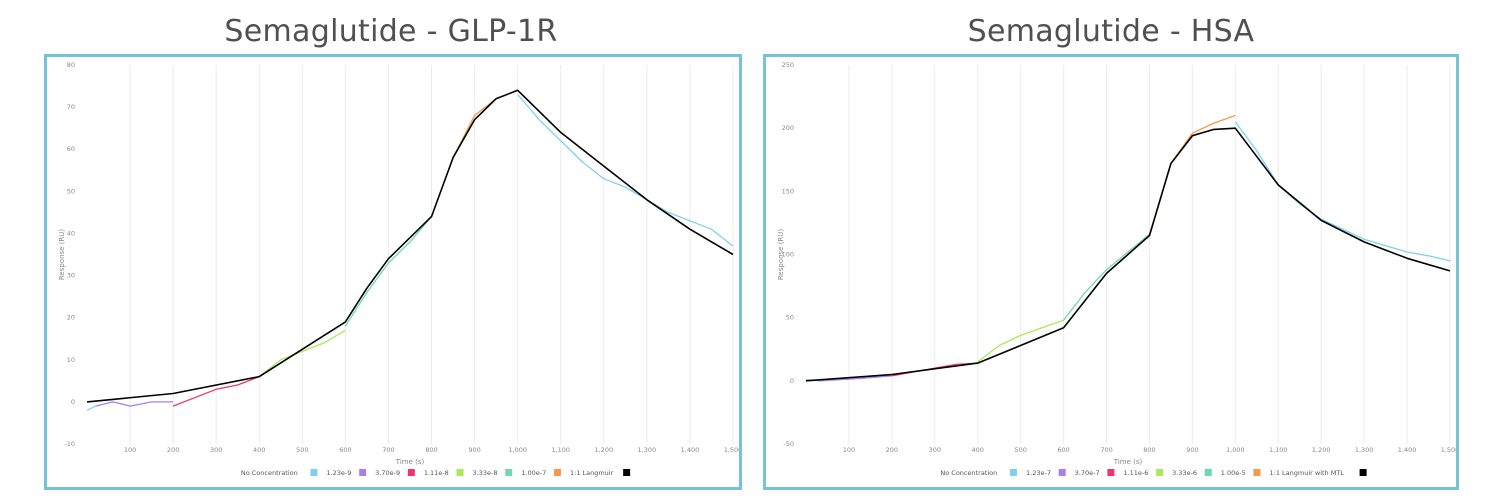  What do you see at coordinates (71, 318) in the screenshot?
I see `y-tick-label: 20` at bounding box center [71, 318].